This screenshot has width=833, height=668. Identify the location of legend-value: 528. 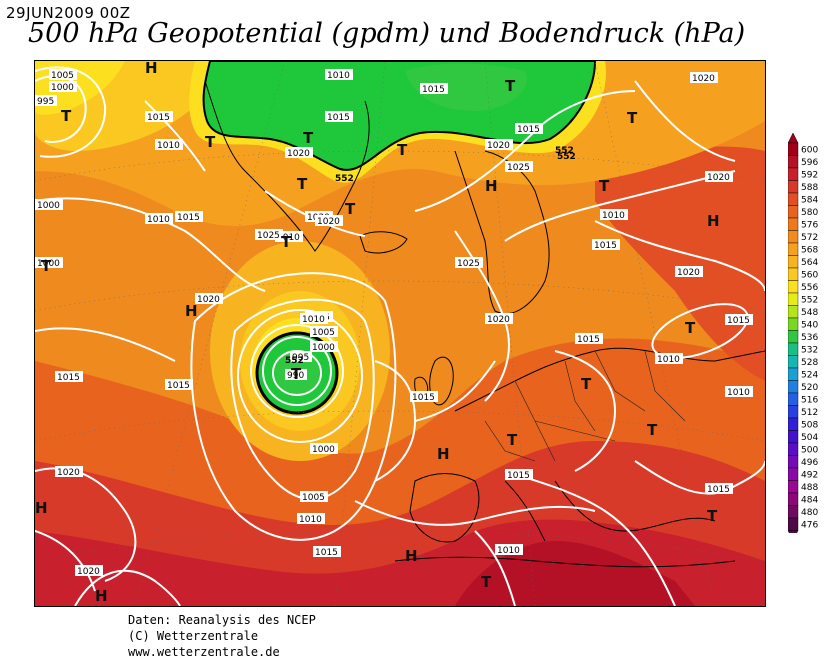
(809, 363).